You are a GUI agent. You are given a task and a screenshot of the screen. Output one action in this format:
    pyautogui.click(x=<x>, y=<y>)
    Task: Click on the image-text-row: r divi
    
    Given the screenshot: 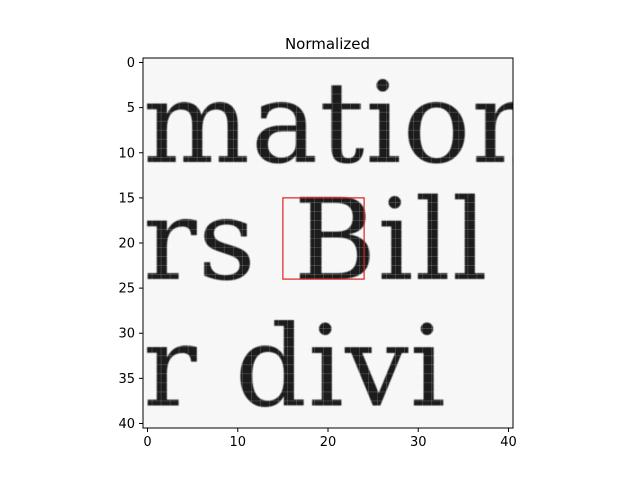 What is the action you would take?
    pyautogui.click(x=295, y=366)
    